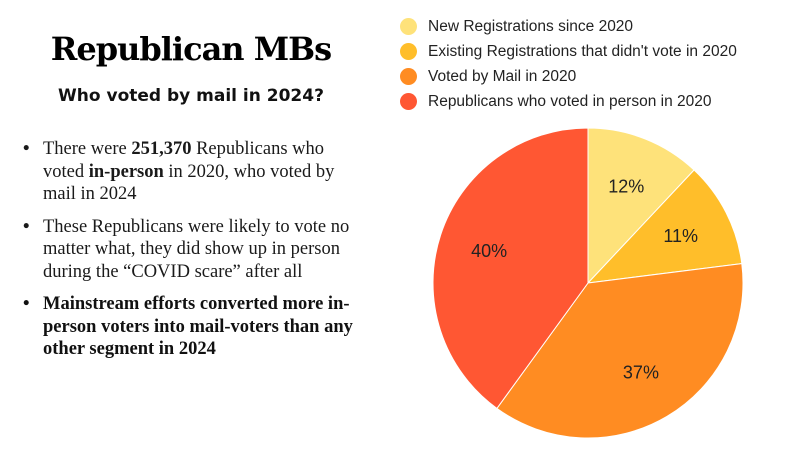 This screenshot has height=450, width=802. I want to click on bullet-text: in 2020, who voted by mail in 2024, so click(189, 183).